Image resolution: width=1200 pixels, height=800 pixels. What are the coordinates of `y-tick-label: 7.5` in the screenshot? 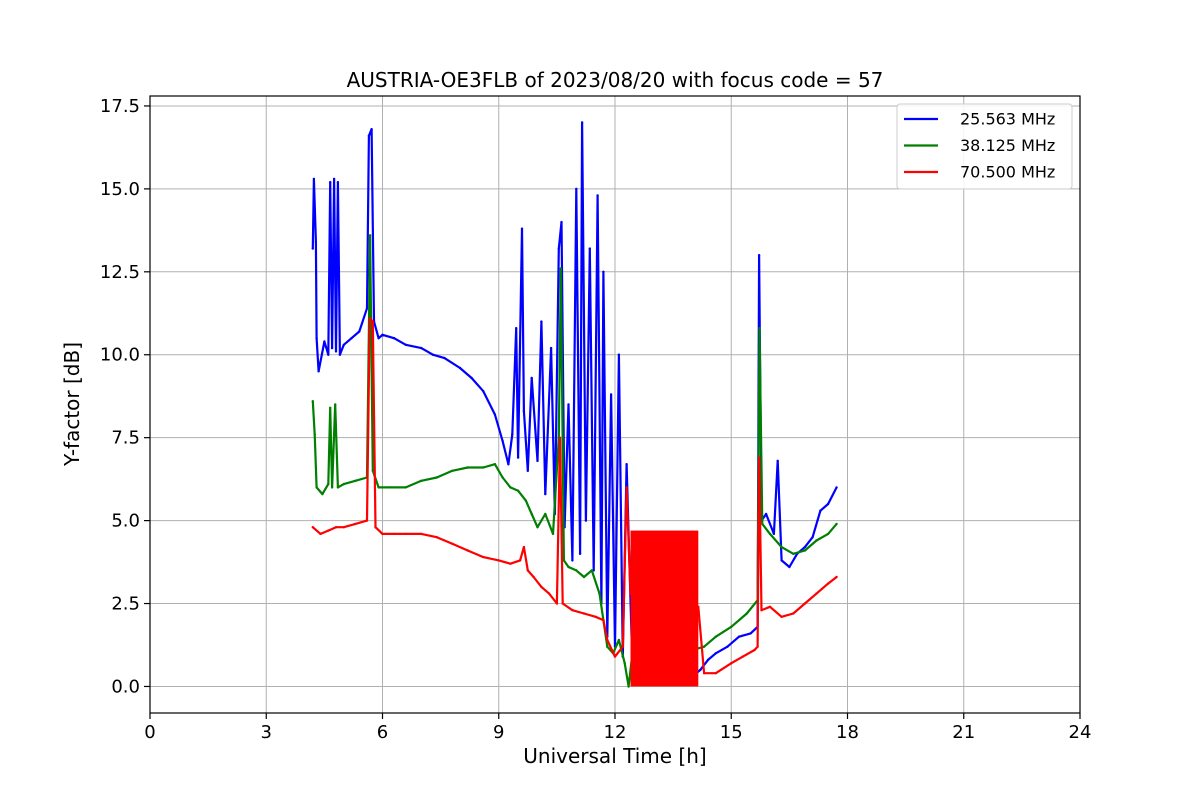 It's located at (125, 438).